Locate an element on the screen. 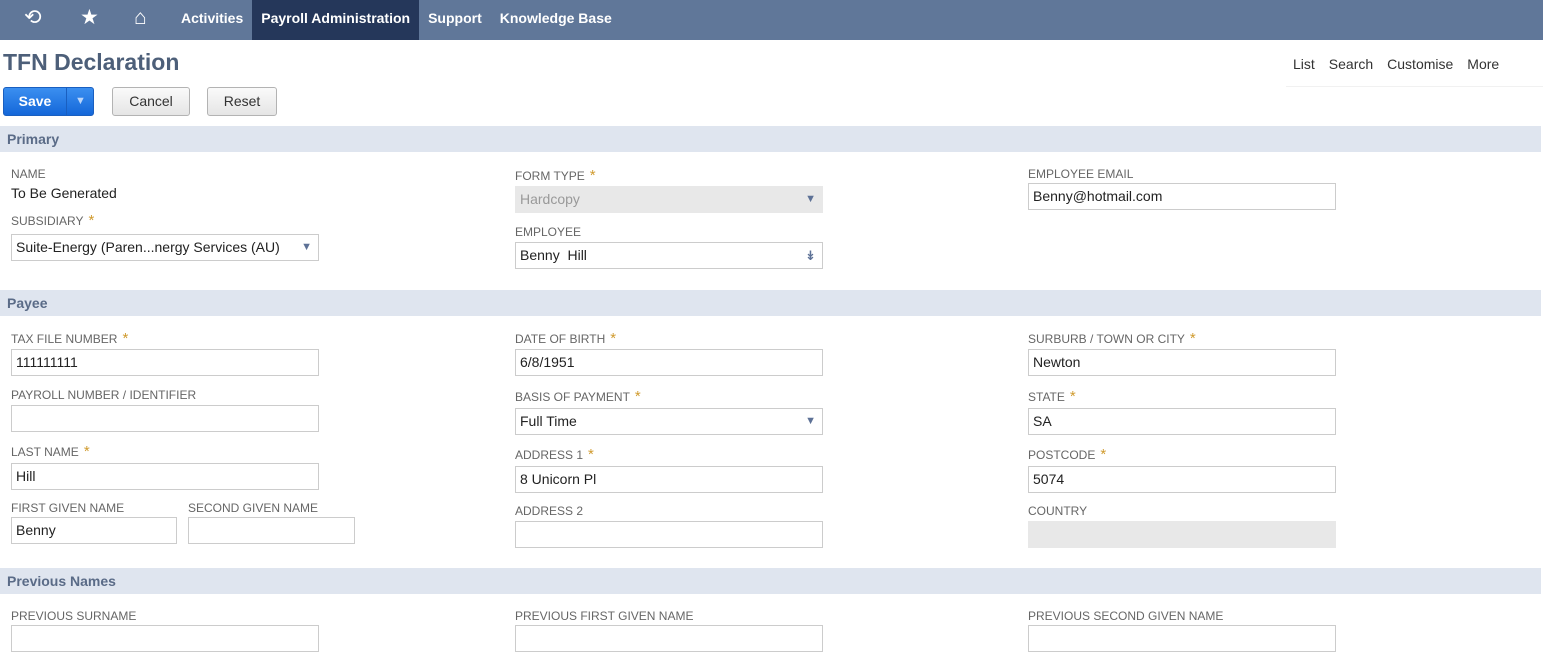 The width and height of the screenshot is (1543, 665). tfn-field: 111111111 is located at coordinates (165, 362).